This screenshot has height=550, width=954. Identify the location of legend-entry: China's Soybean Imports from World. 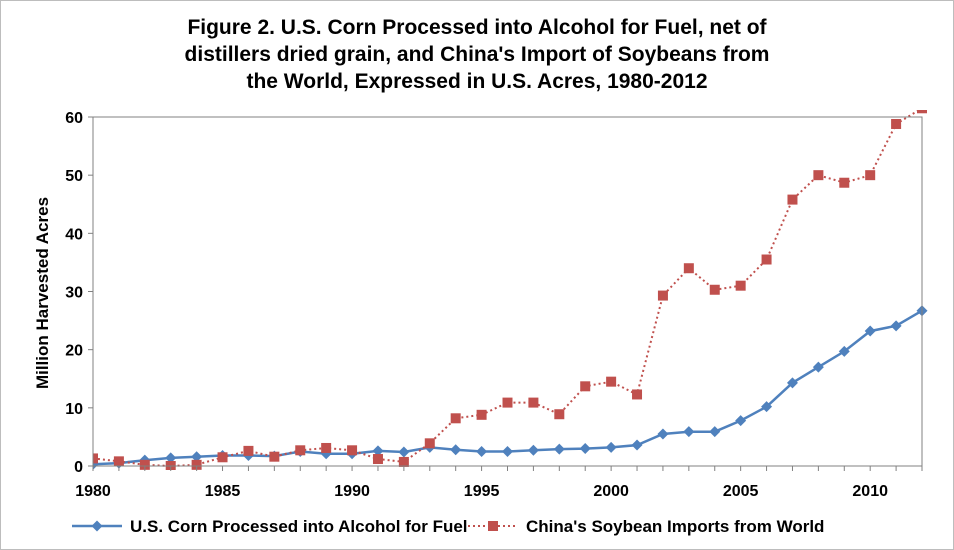
(646, 526).